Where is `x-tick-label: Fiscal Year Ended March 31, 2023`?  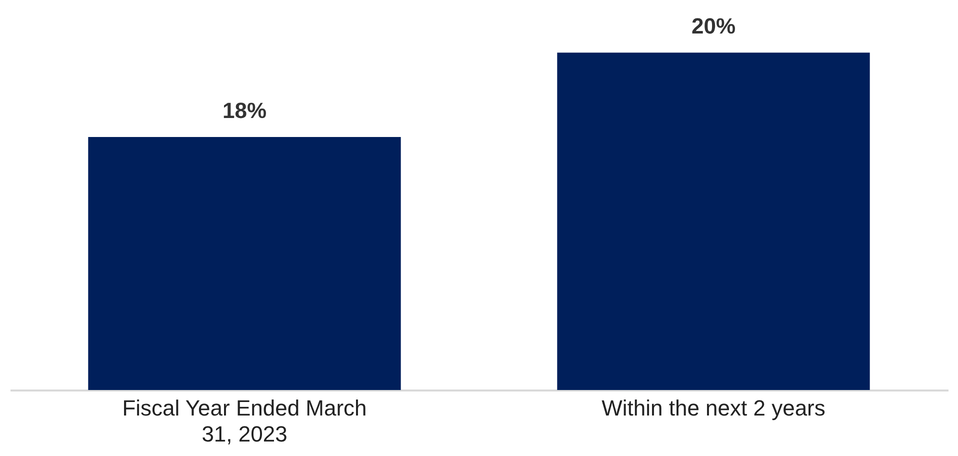
x-tick-label: Fiscal Year Ended March 31, 2023 is located at coordinates (244, 421).